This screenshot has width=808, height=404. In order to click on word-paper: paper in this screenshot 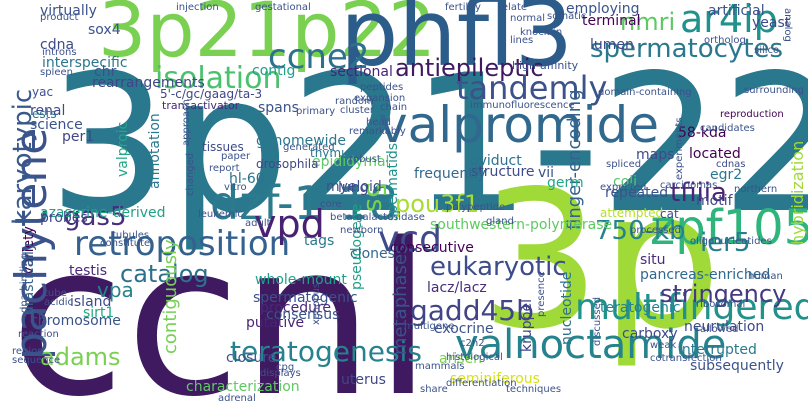, I will do `click(236, 156)`.